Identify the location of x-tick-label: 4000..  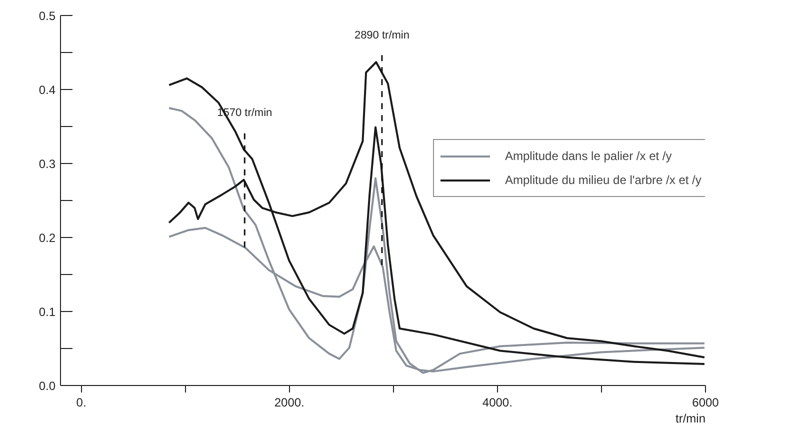
(497, 403).